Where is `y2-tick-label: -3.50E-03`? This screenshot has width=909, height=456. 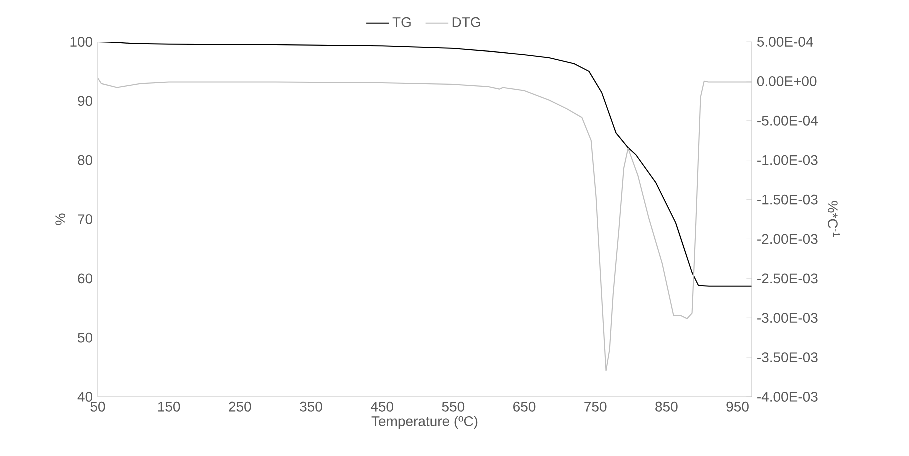
y2-tick-label: -3.50E-03 is located at coordinates (788, 357).